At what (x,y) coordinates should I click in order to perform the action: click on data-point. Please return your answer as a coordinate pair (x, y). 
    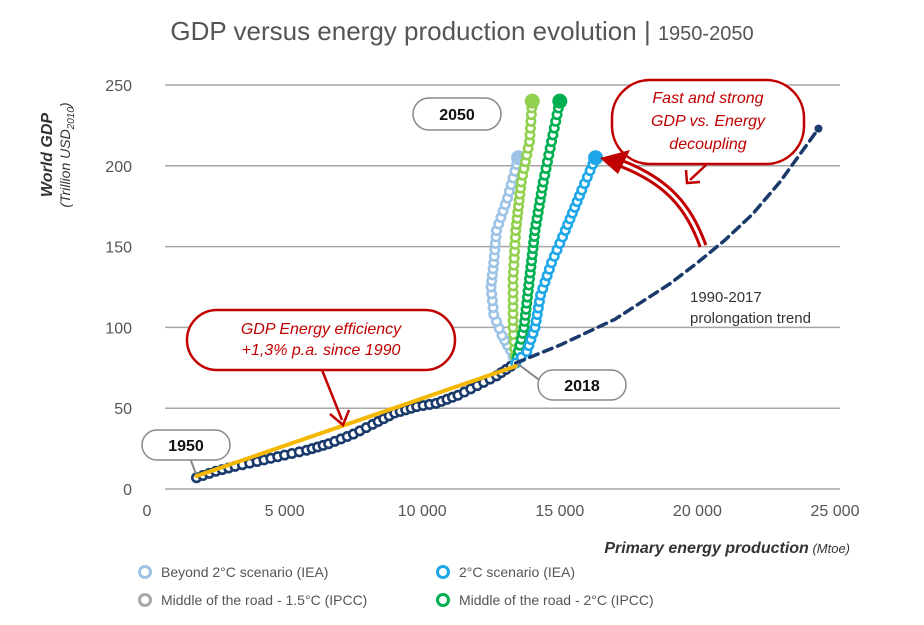
    Looking at the image, I should click on (818, 128).